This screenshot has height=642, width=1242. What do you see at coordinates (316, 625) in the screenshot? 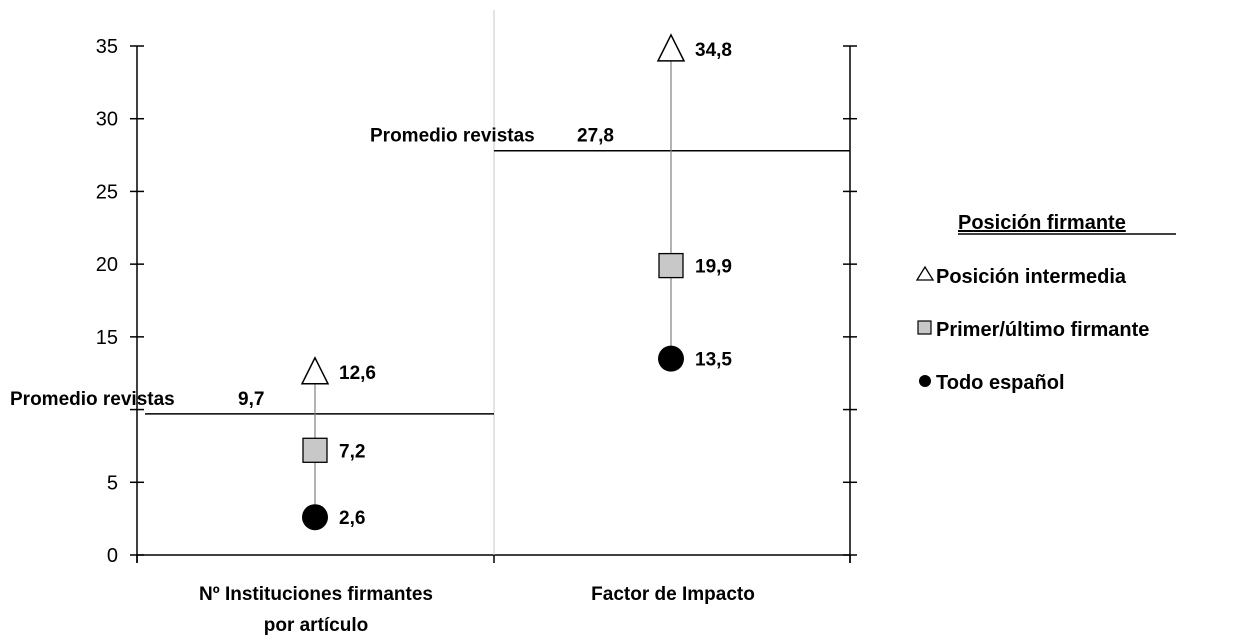
I see `category-label: por artículo` at bounding box center [316, 625].